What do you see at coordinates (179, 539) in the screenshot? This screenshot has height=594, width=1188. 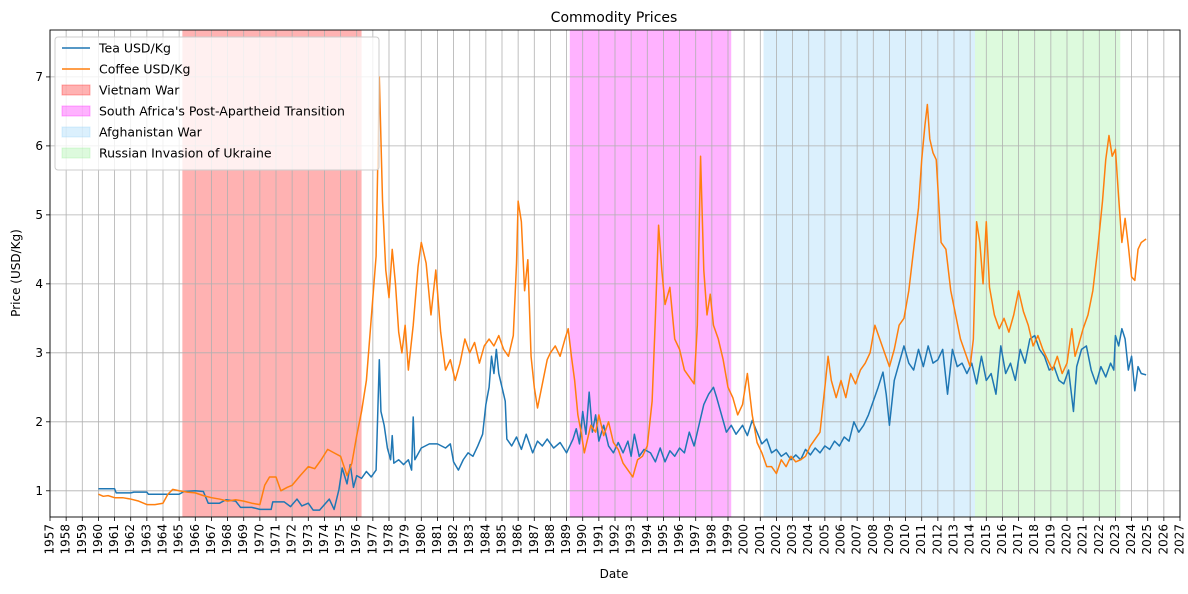 I see `x-tick-label: 1965` at bounding box center [179, 539].